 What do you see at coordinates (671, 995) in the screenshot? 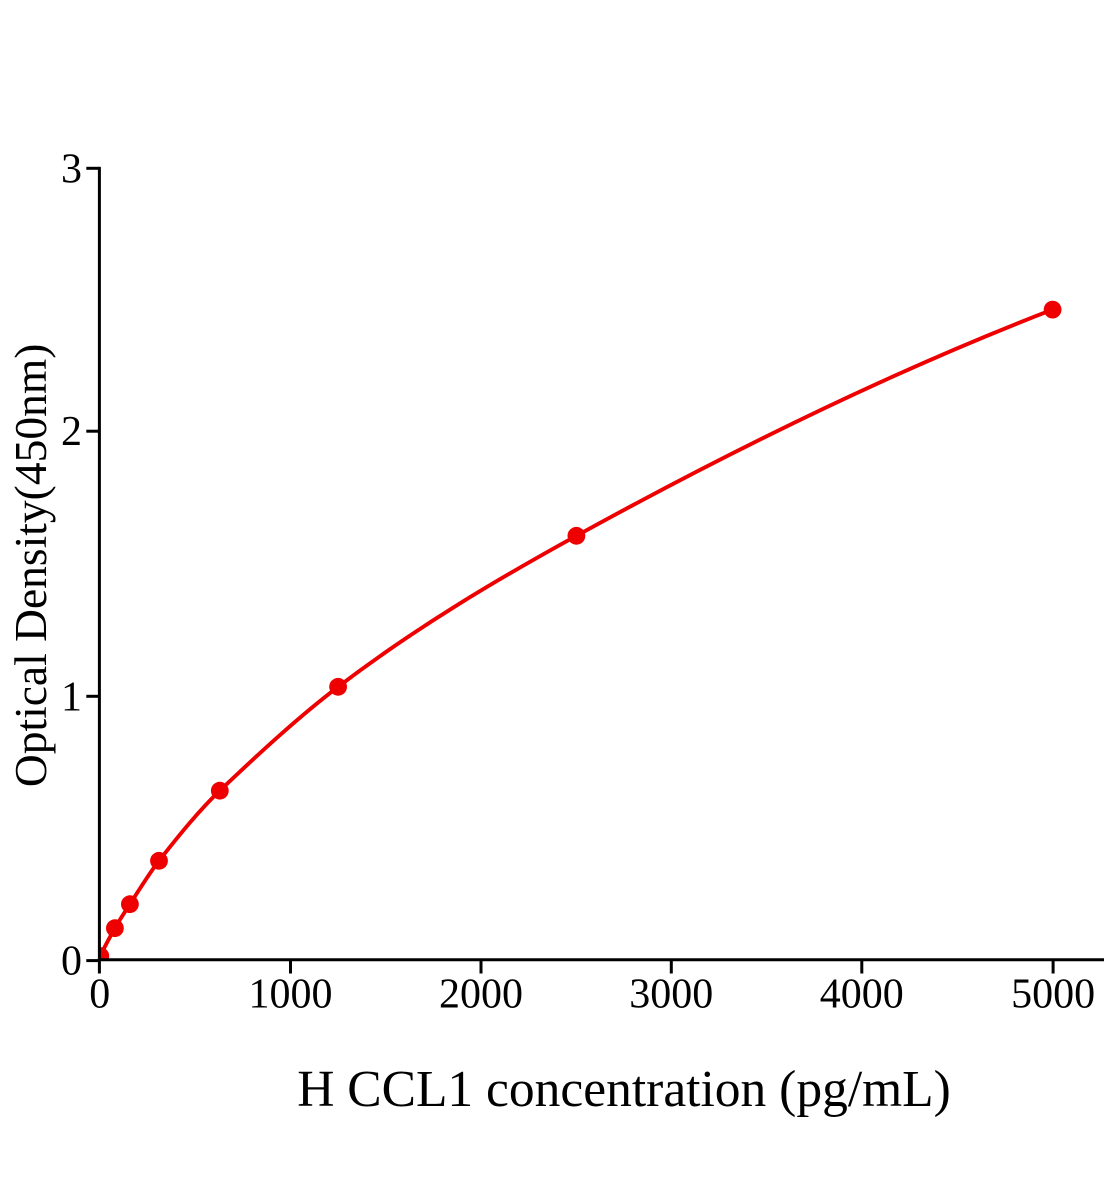
I see `svg-text: 3000` at bounding box center [671, 995].